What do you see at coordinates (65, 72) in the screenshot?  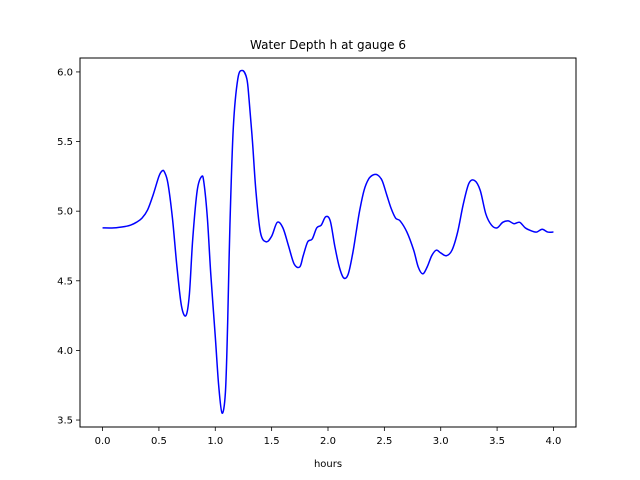 I see `y-tick-label: 6.0` at bounding box center [65, 72].